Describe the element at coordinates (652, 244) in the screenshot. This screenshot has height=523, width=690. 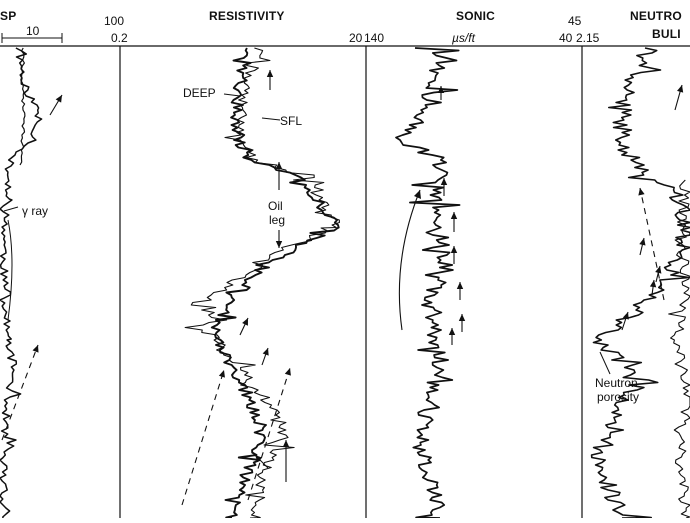
I see `neutron-dashed-arrow` at that location.